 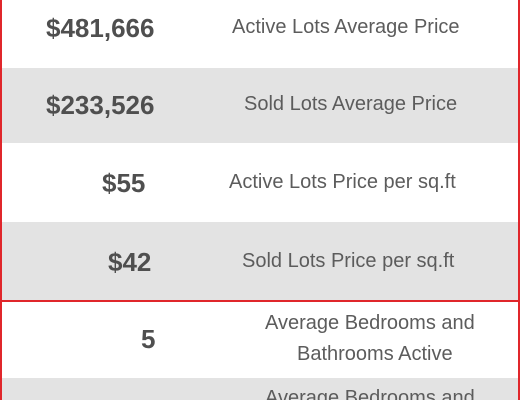 What do you see at coordinates (100, 28) in the screenshot?
I see `stat-value: $481,666` at bounding box center [100, 28].